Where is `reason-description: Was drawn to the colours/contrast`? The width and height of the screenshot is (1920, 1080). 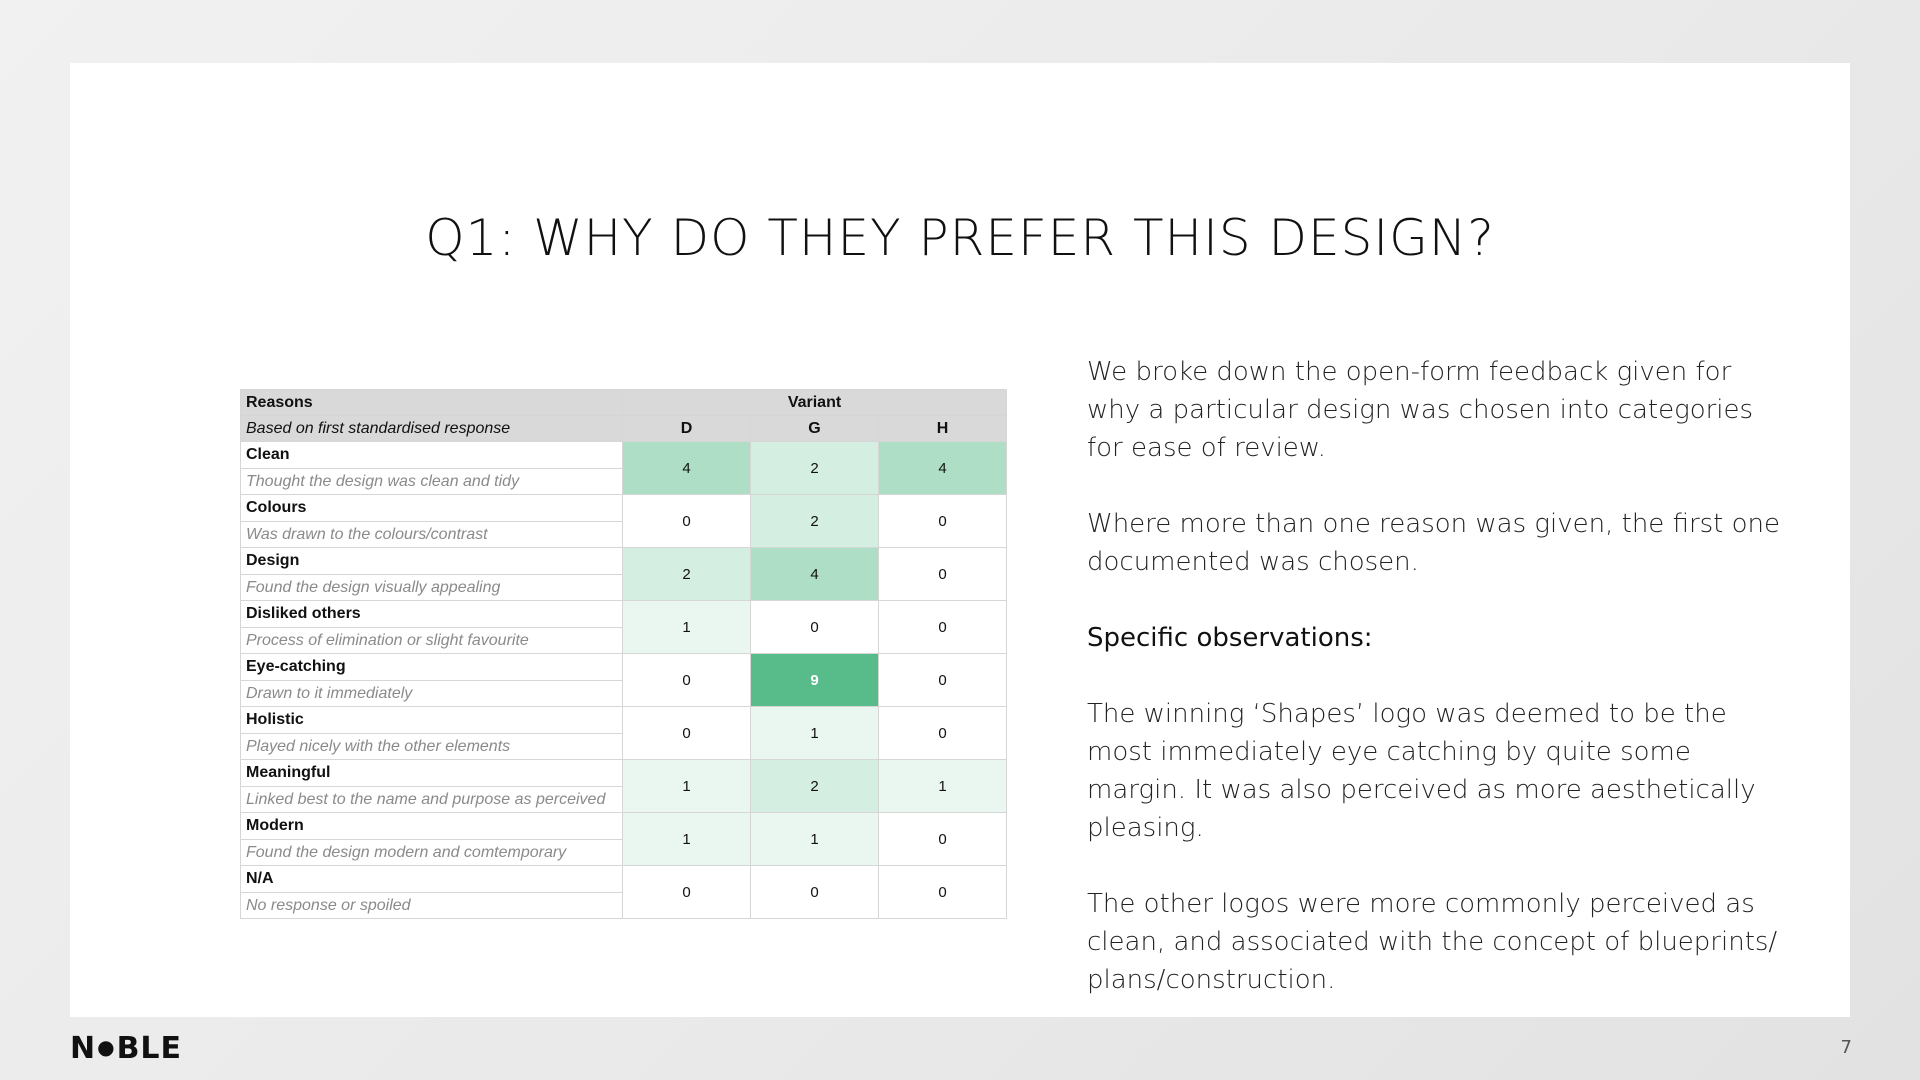
reason-description: Was drawn to the colours/contrast is located at coordinates (431, 534).